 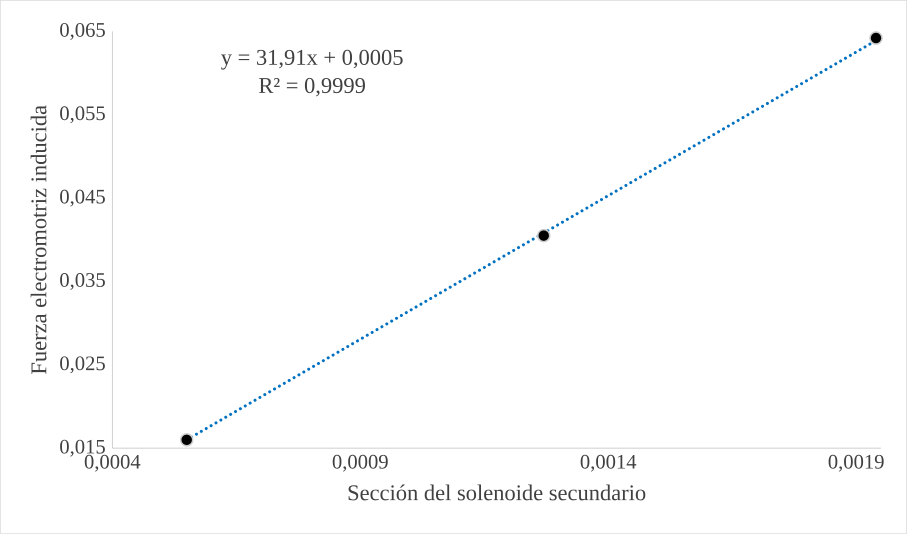 I want to click on y-axis-title: Fuerza electromotriz inducida, so click(x=38, y=239).